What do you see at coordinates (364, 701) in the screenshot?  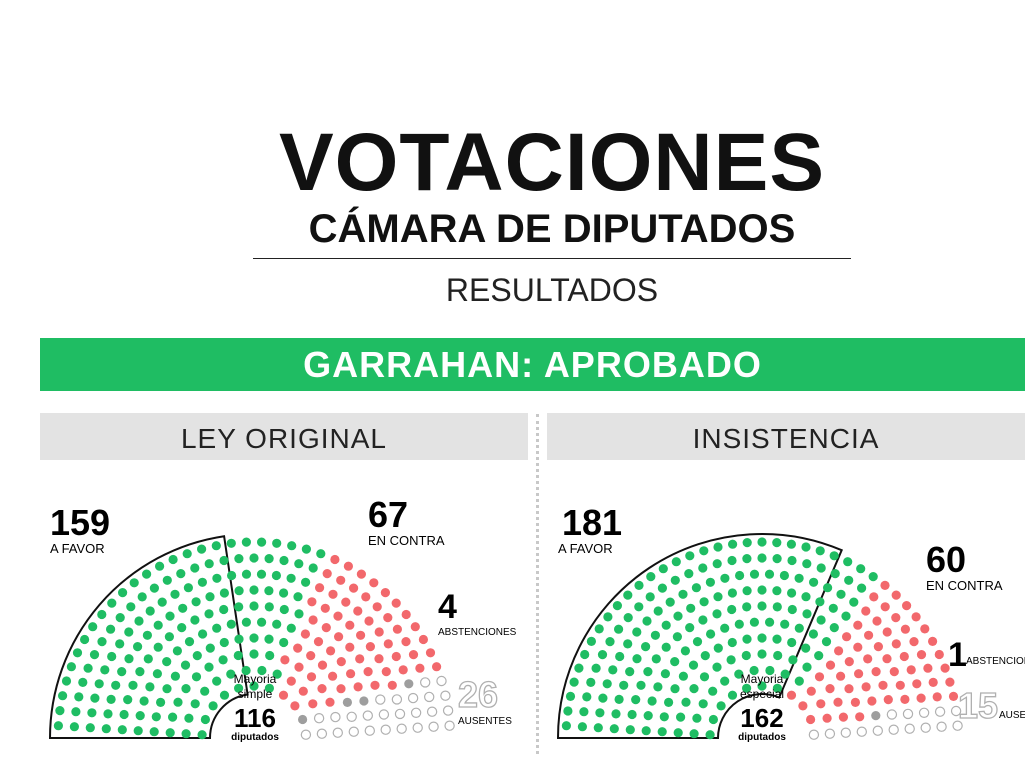 I see `seat-abstencion` at bounding box center [364, 701].